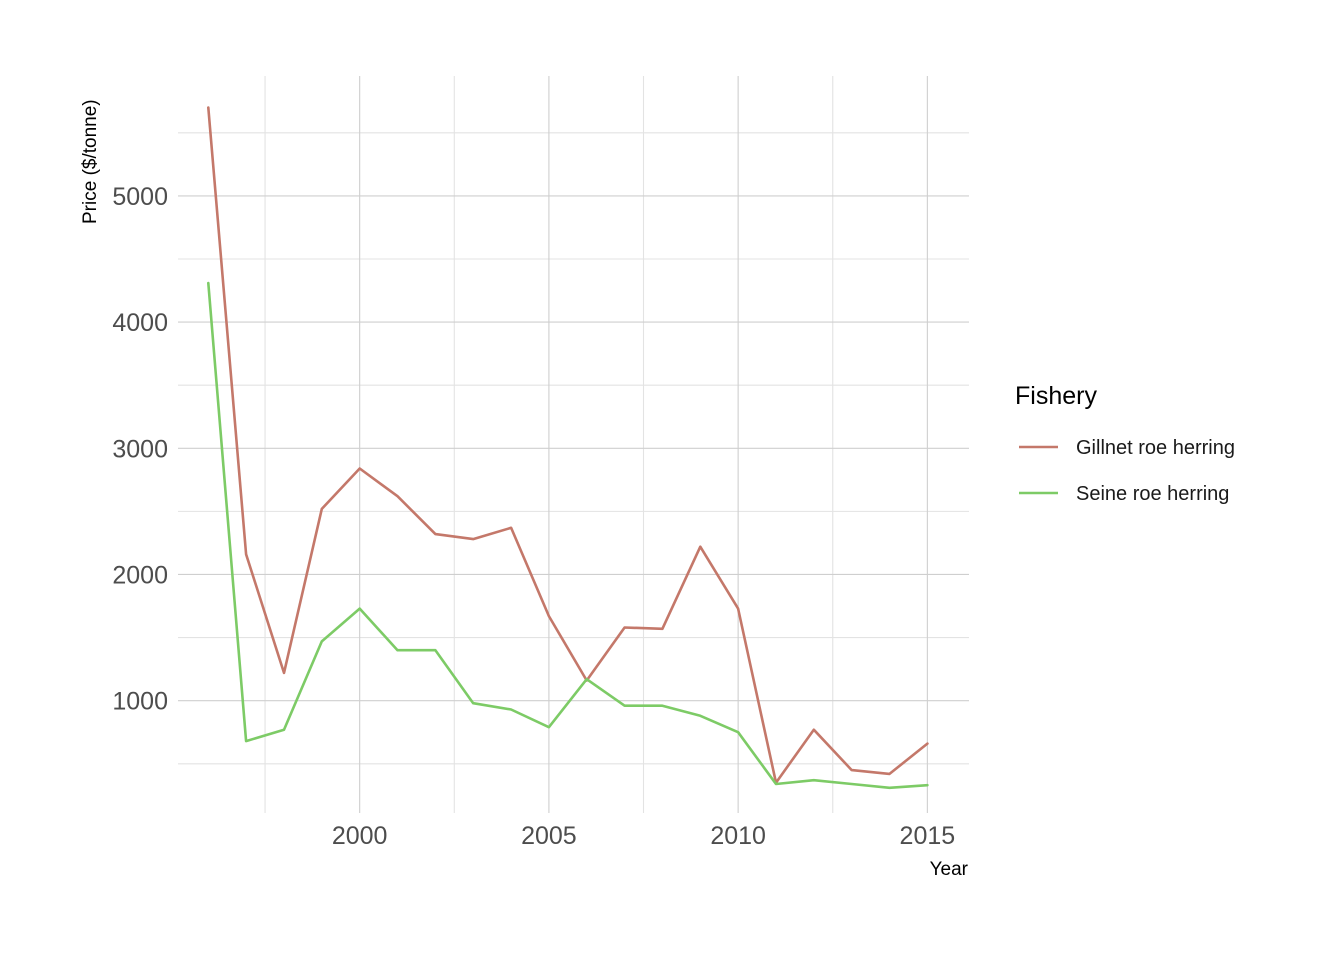  Describe the element at coordinates (1155, 448) in the screenshot. I see `legend-label: Gillnet roe herring` at that location.